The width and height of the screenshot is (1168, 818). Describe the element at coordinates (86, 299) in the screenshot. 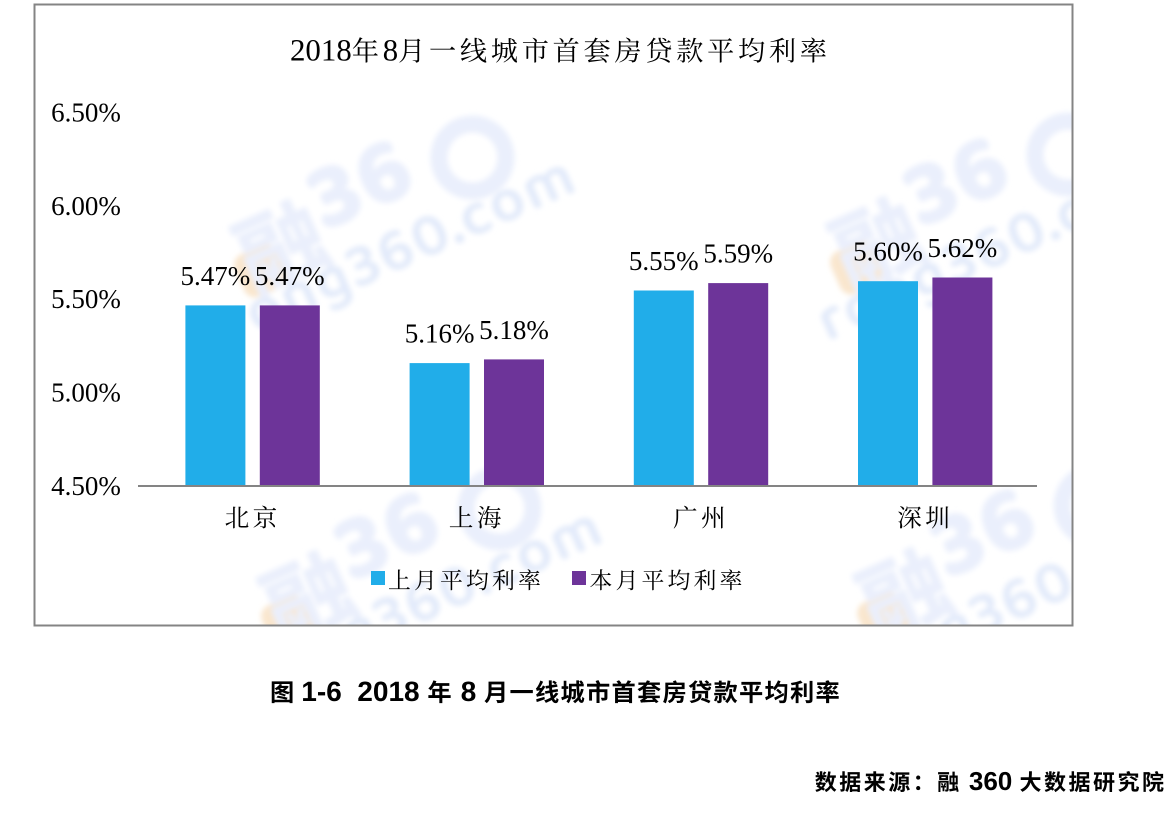

I see `svg-text: 5.50%` at that location.